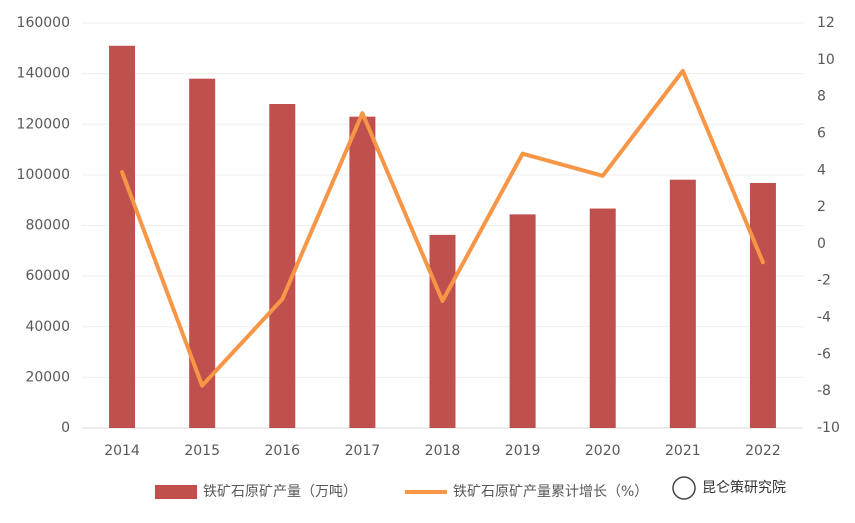 The width and height of the screenshot is (855, 523). I want to click on y2-tick-label: -2, so click(824, 281).